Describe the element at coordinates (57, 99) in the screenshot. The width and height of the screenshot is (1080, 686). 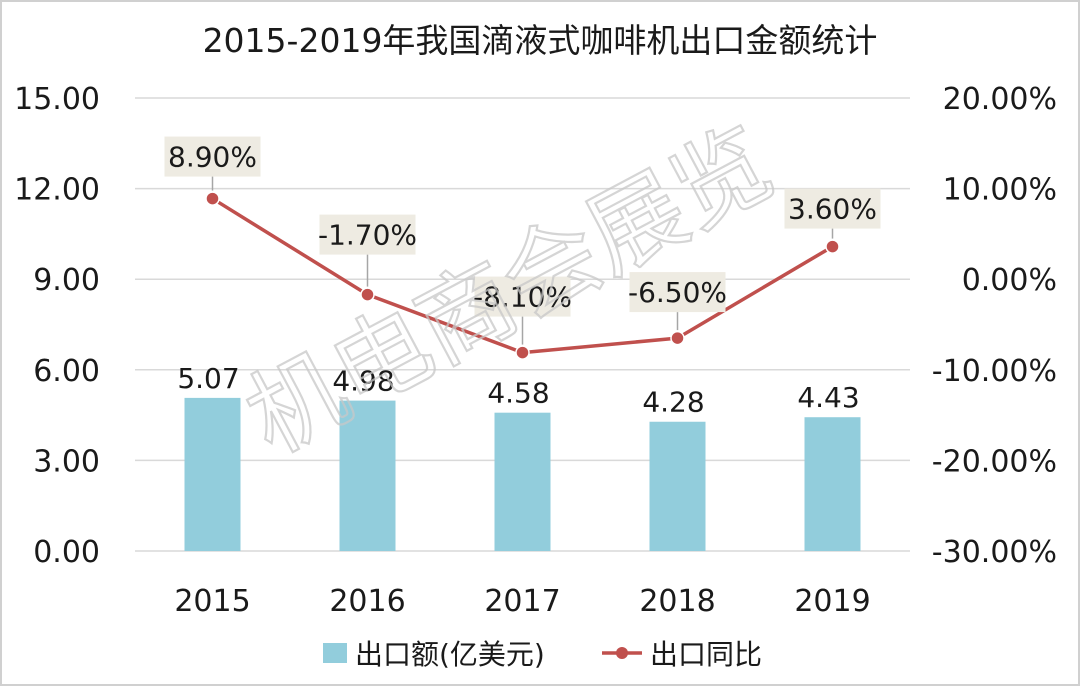
I see `left-axis-tick-label: 15.00` at that location.